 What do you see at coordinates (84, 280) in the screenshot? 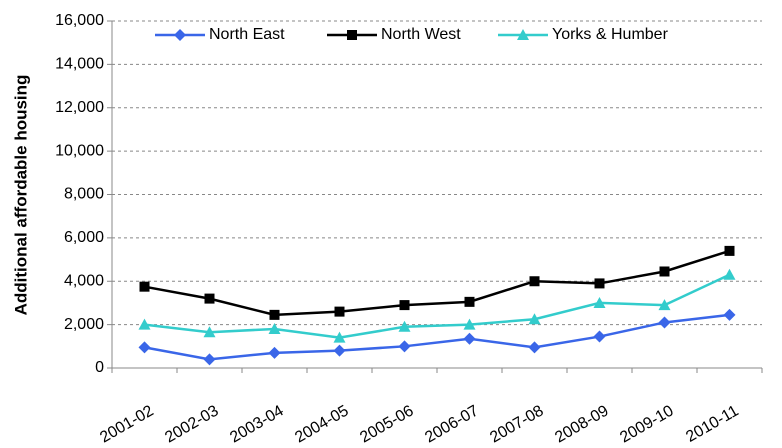
I see `y-tick-label: 4,000` at bounding box center [84, 280].